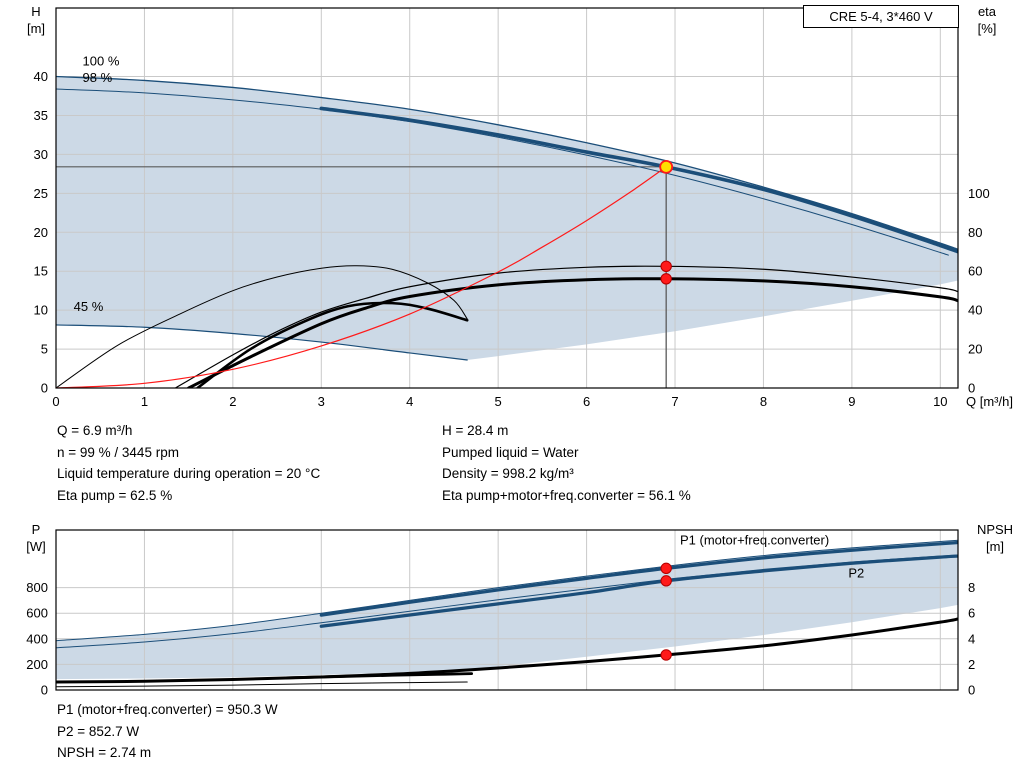  I want to click on y-right-tick-label: 80, so click(975, 232).